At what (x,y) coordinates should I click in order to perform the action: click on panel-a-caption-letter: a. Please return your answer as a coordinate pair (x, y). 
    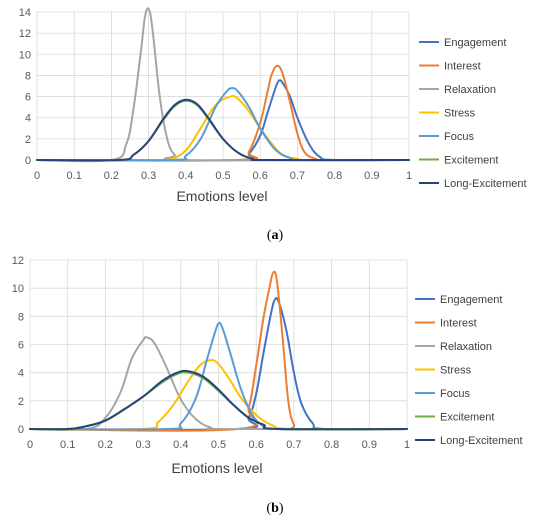
    Looking at the image, I should click on (275, 235).